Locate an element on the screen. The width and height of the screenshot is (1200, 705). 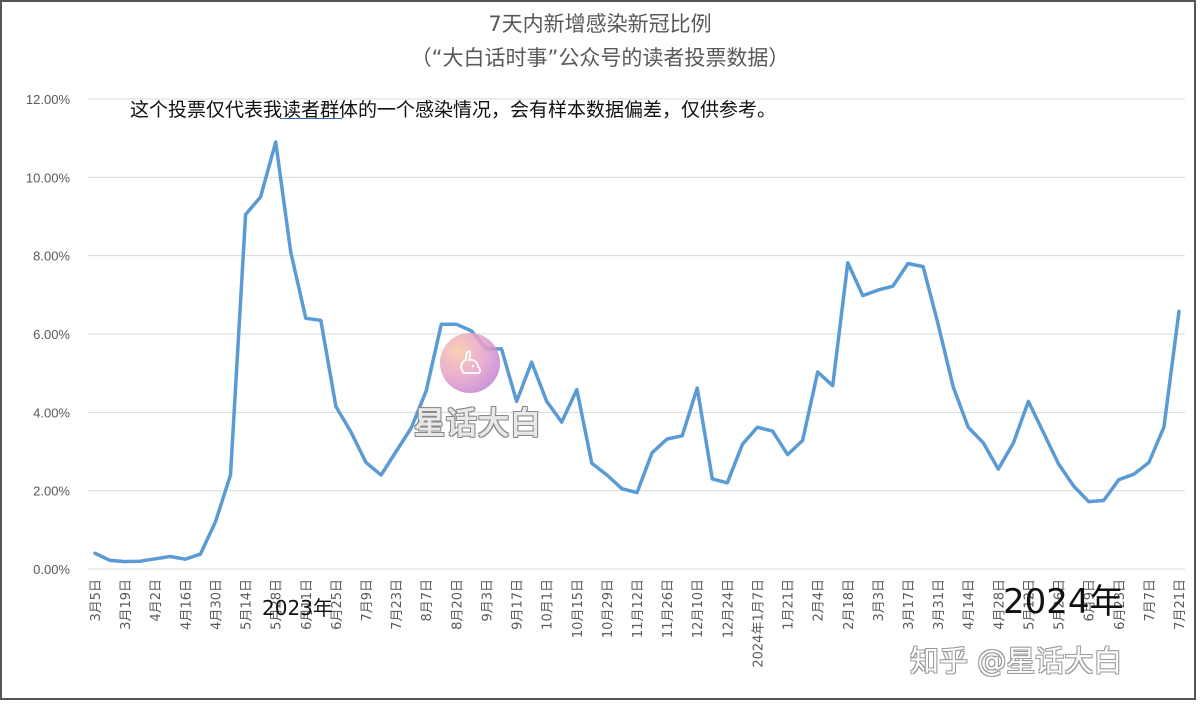
x-tick-label: 6月25日 is located at coordinates (337, 604).